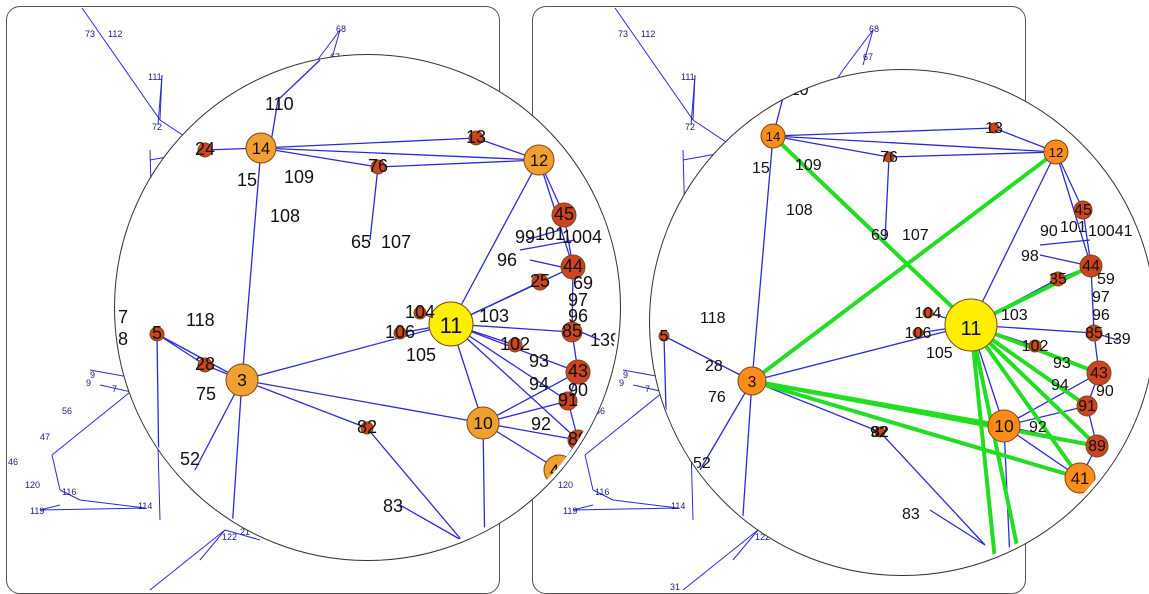 This screenshot has height=594, width=1149. What do you see at coordinates (525, 237) in the screenshot?
I see `node-label: 99` at bounding box center [525, 237].